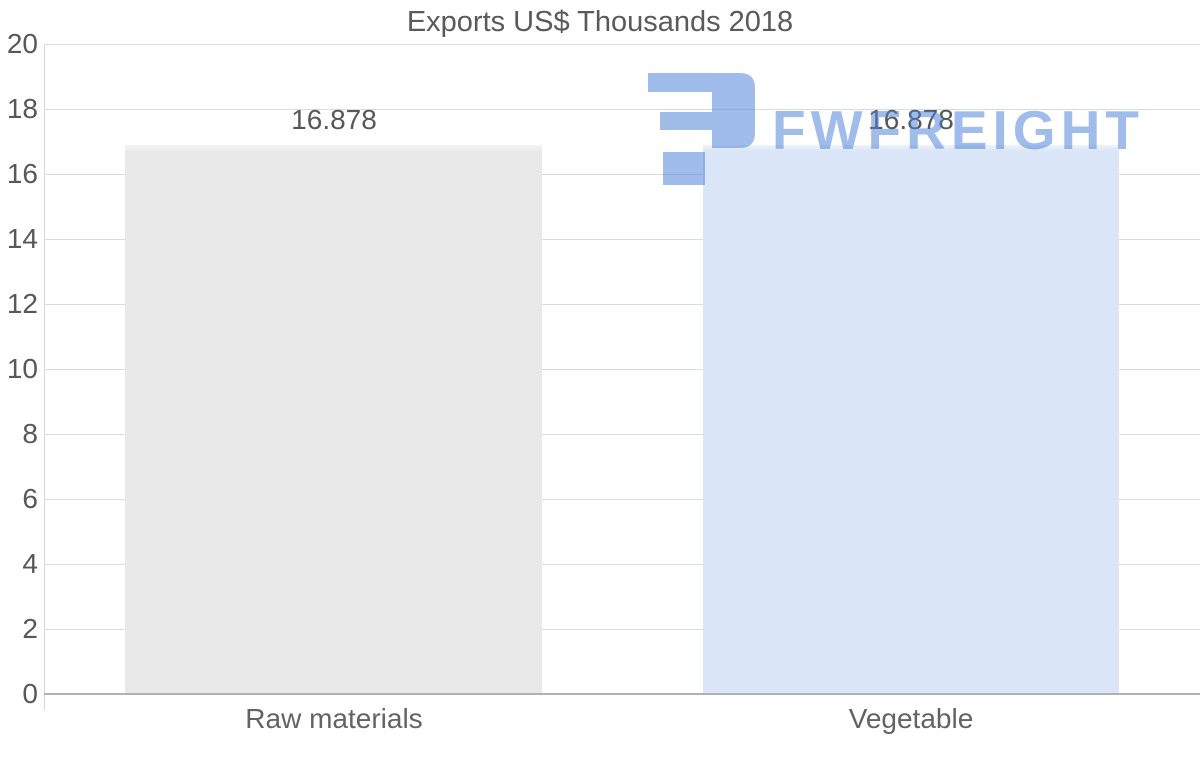  Describe the element at coordinates (600, 22) in the screenshot. I see `chart-title: Exports US$ Thousands 2018` at that location.